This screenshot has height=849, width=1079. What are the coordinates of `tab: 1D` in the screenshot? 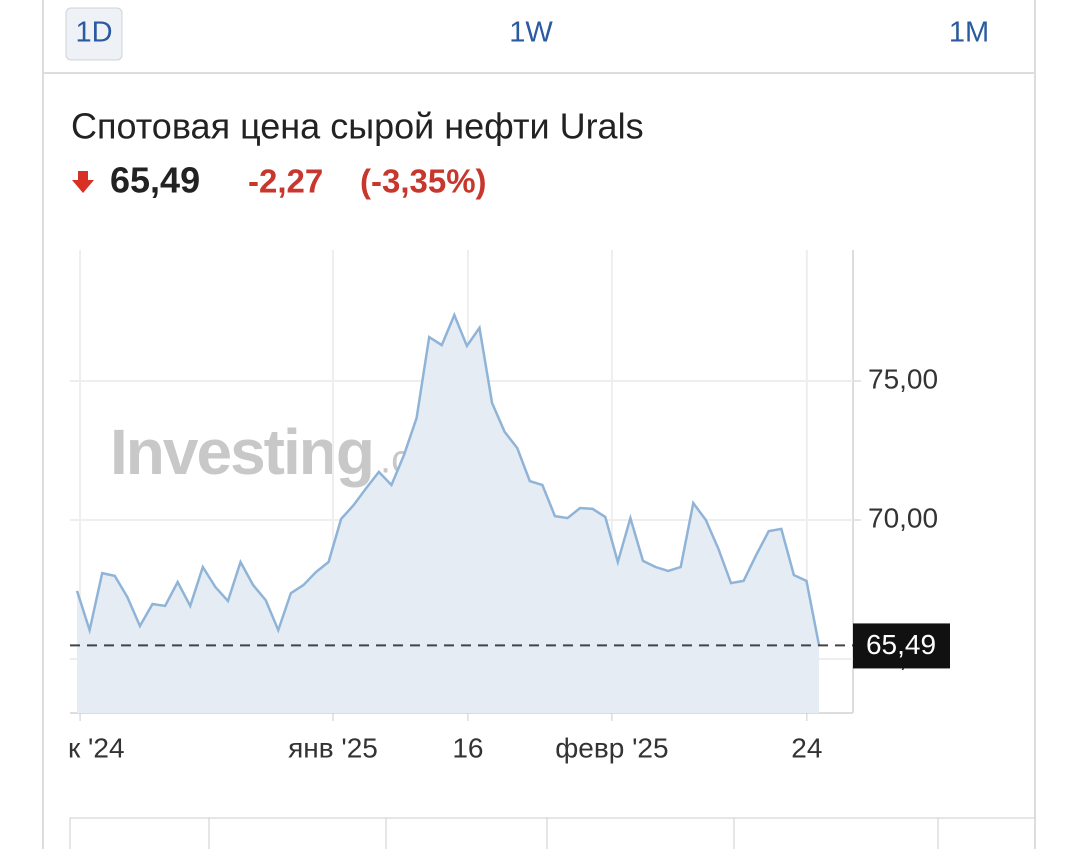 It's located at (93, 33).